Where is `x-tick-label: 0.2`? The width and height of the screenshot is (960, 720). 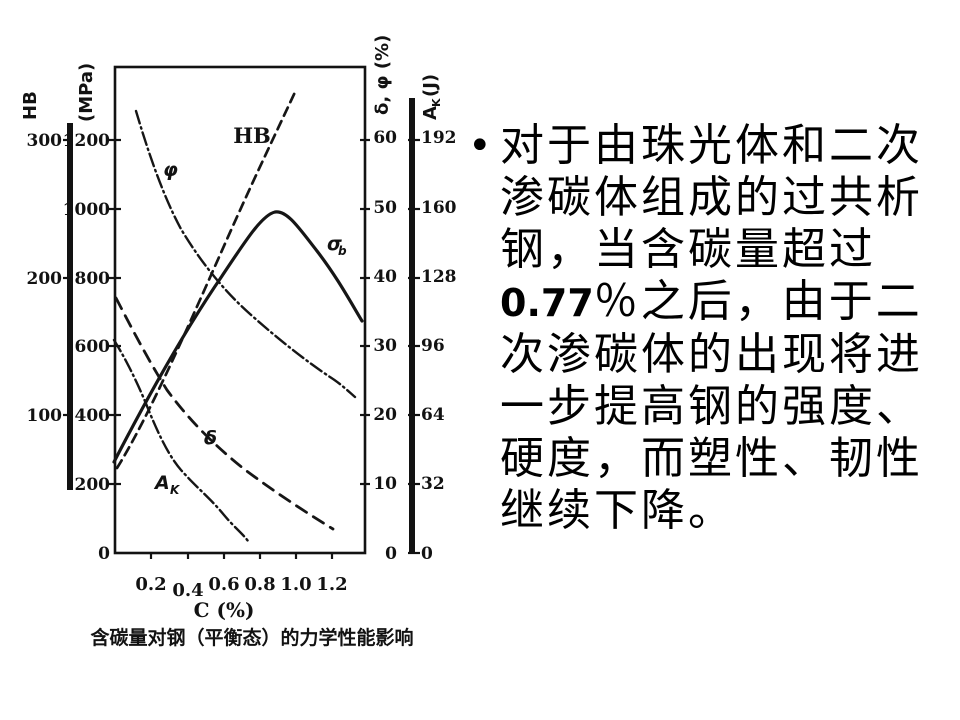 x-tick-label: 0.2 is located at coordinates (150, 584).